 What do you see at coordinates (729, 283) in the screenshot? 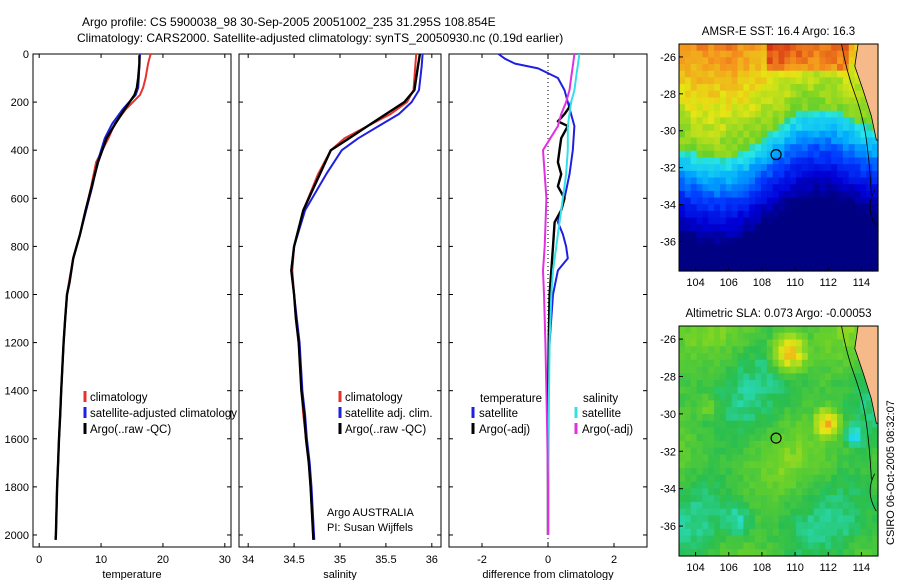
I see `x-tick-label: 106` at bounding box center [729, 283].